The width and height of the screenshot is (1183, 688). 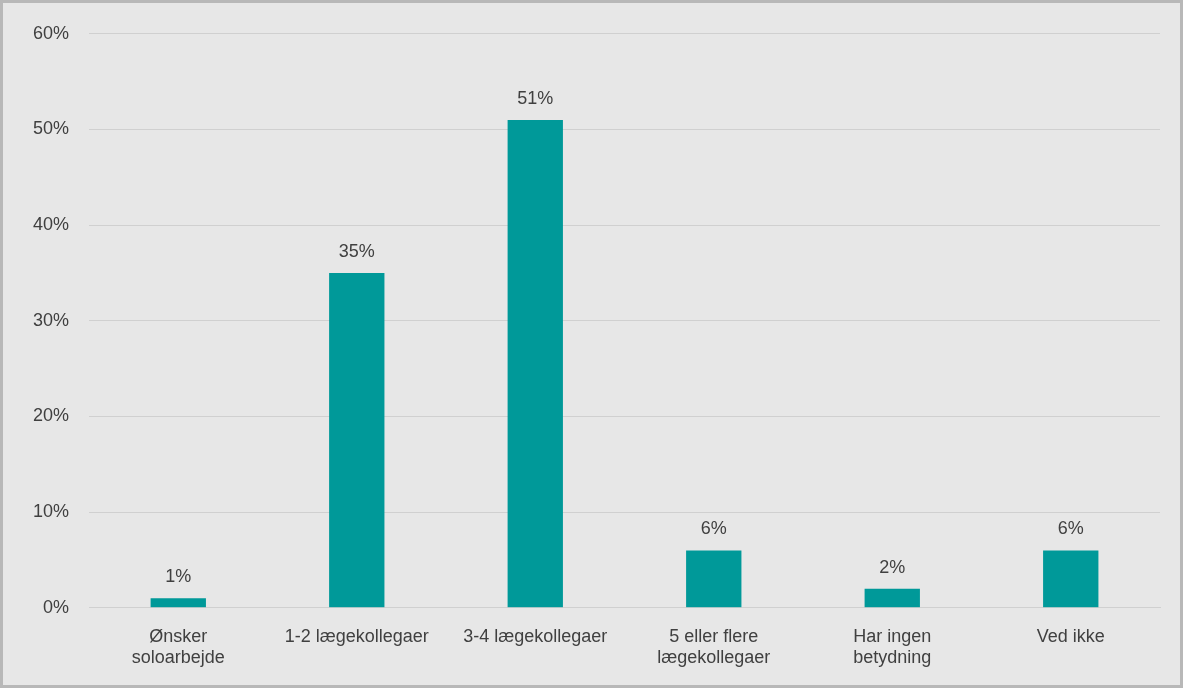 What do you see at coordinates (356, 635) in the screenshot?
I see `x-tick-label: 1-2 lægekollegaer` at bounding box center [356, 635].